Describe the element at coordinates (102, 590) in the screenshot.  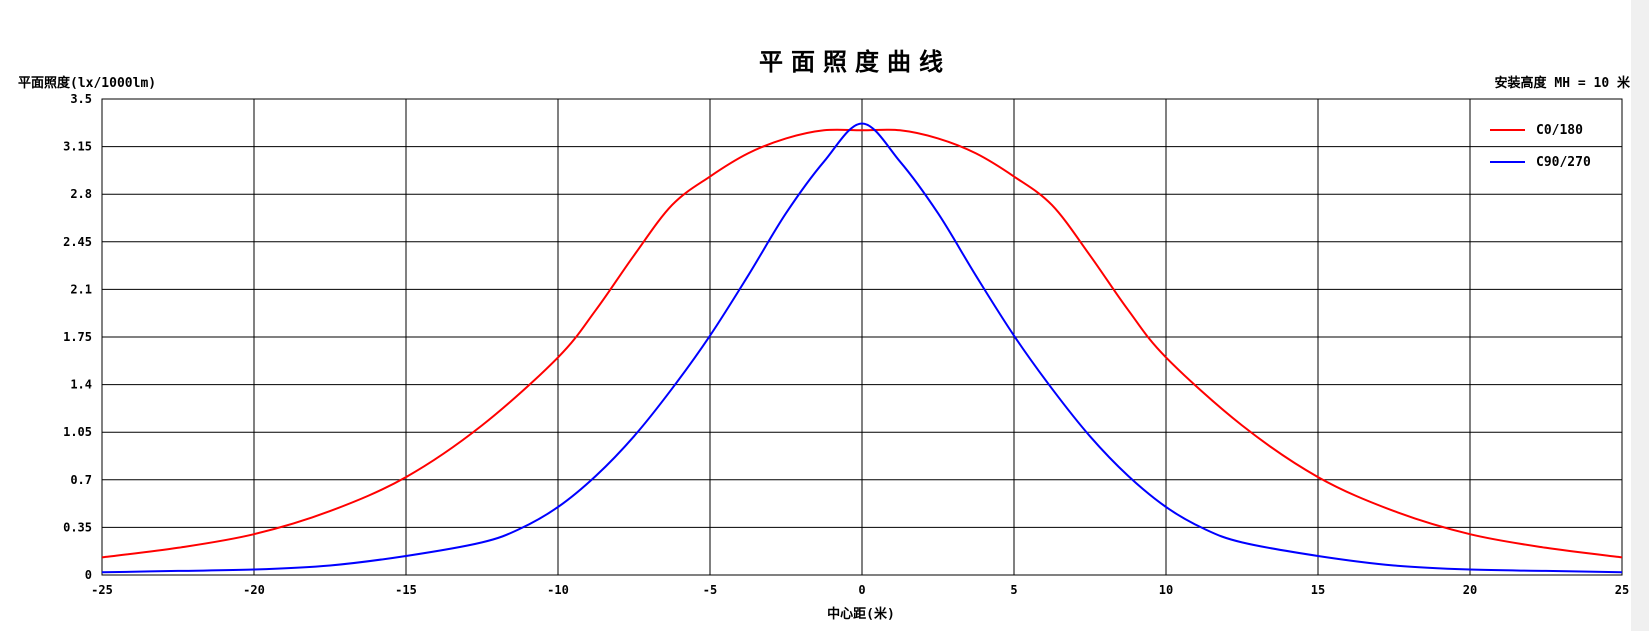
I see `x-tick-label: -25` at that location.